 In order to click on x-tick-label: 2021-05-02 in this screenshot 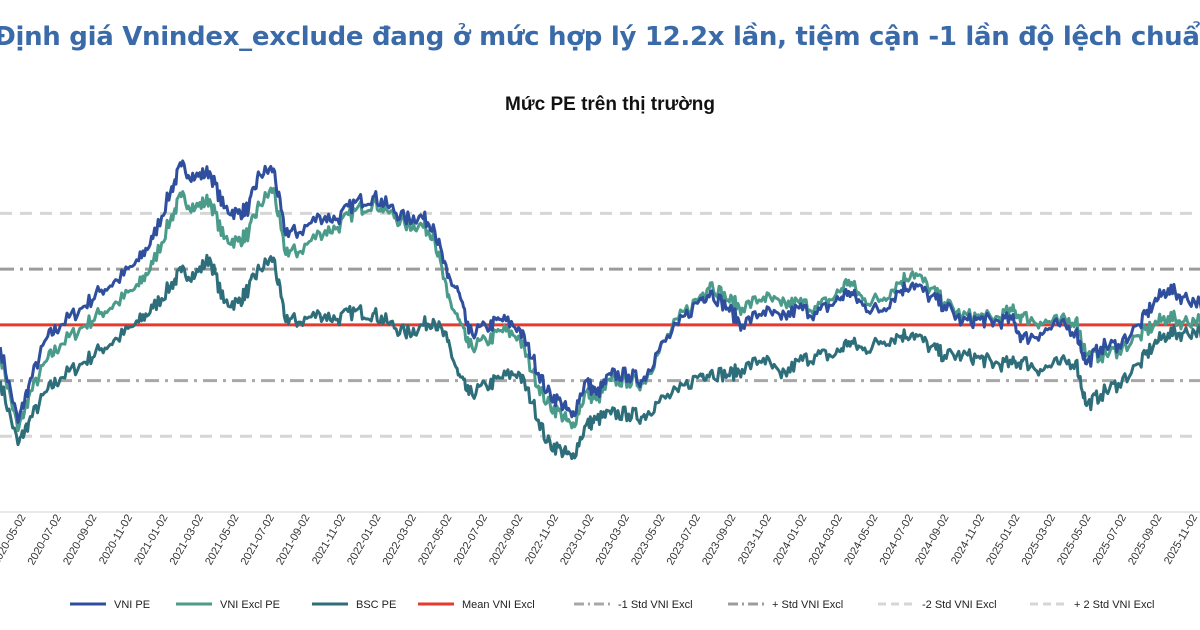, I will do `click(222, 540)`.